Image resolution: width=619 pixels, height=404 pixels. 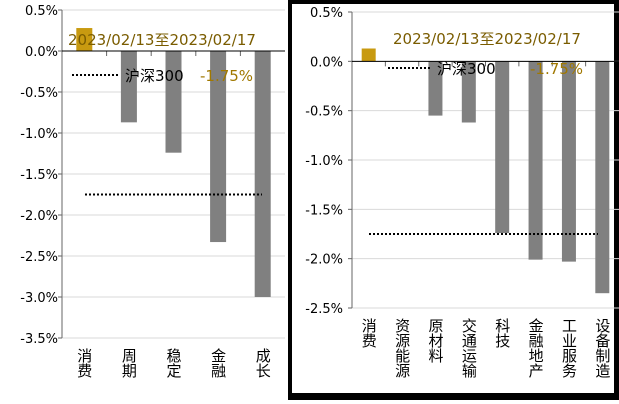 What do you see at coordinates (502, 333) in the screenshot?
I see `x-tick-label: 科技` at bounding box center [502, 333].